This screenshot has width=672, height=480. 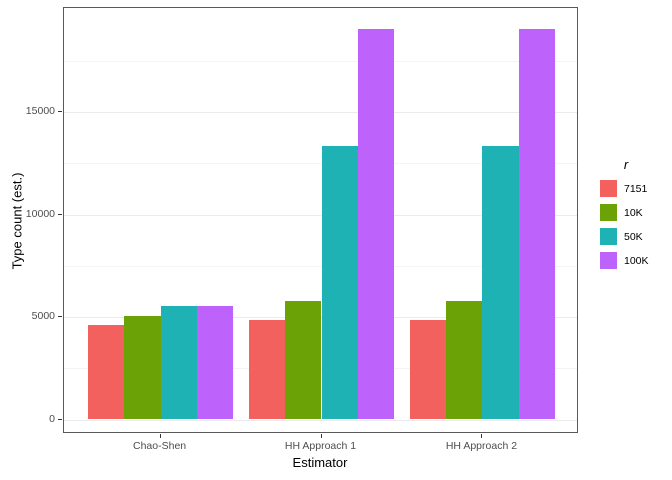 What do you see at coordinates (17, 221) in the screenshot?
I see `y-axis-title: Type count (est.)` at bounding box center [17, 221].